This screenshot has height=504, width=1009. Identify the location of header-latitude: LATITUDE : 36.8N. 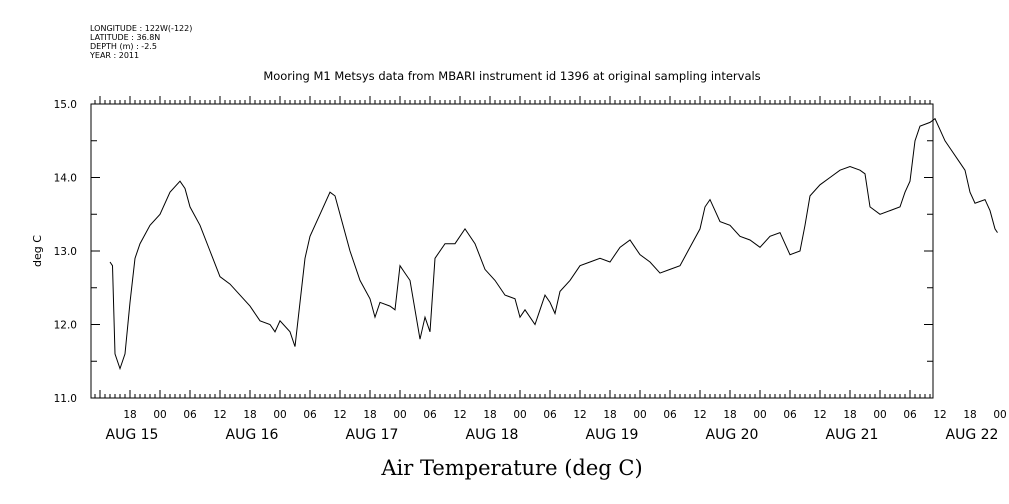
(125, 37).